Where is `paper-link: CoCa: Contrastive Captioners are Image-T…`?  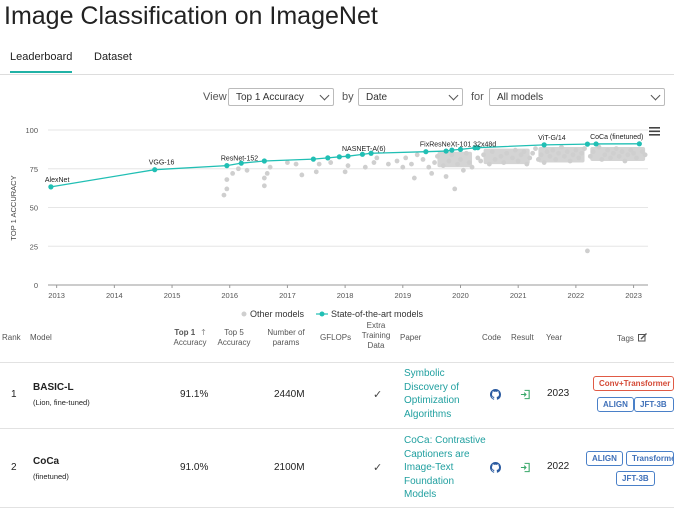
paper-link: CoCa: Contrastive Captioners are Image-T… is located at coordinates (445, 468).